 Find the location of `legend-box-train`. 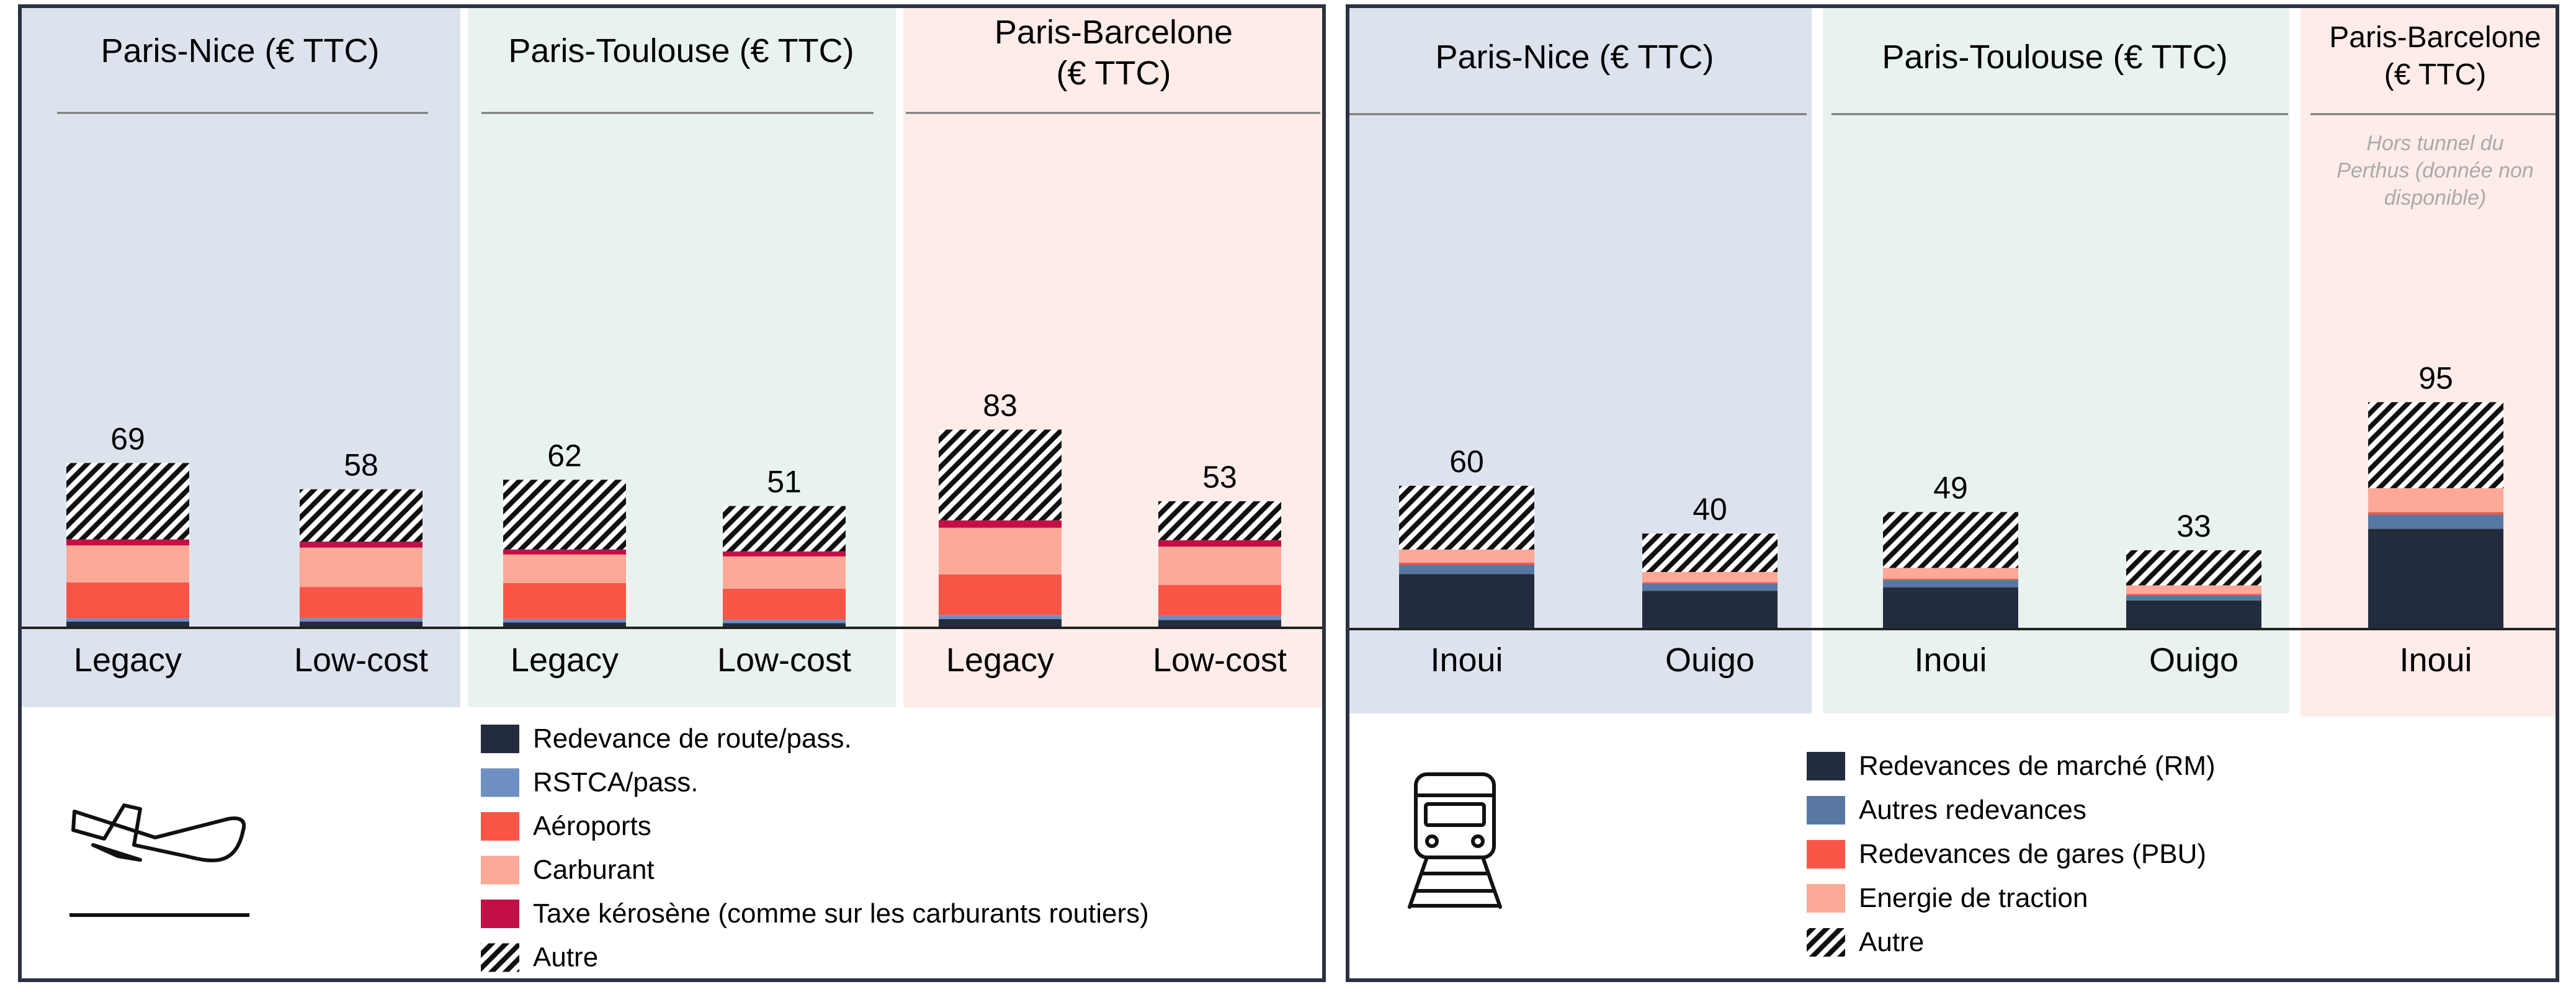

legend-box-train is located at coordinates (1952, 848).